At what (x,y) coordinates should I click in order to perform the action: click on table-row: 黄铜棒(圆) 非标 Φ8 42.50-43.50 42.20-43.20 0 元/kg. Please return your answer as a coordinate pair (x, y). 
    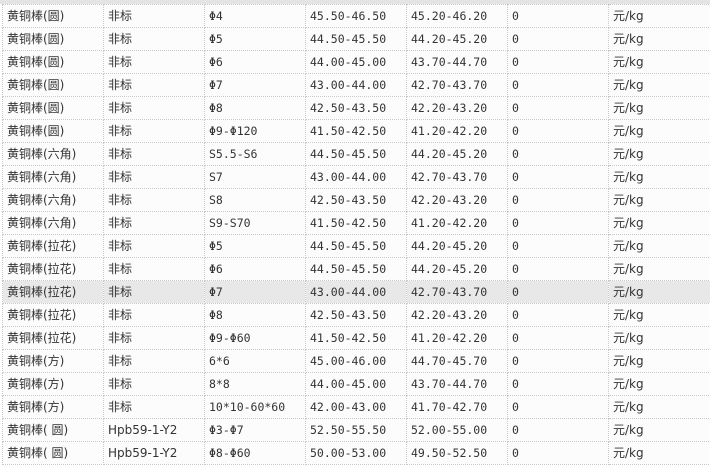
    Looking at the image, I should click on (356, 108).